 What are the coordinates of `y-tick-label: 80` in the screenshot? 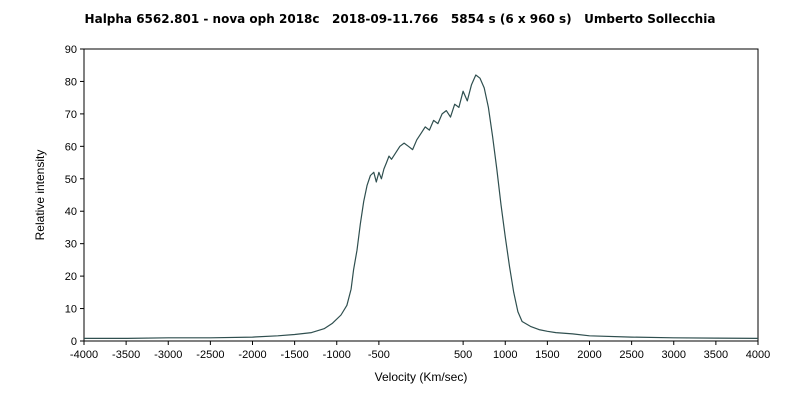 It's located at (71, 82).